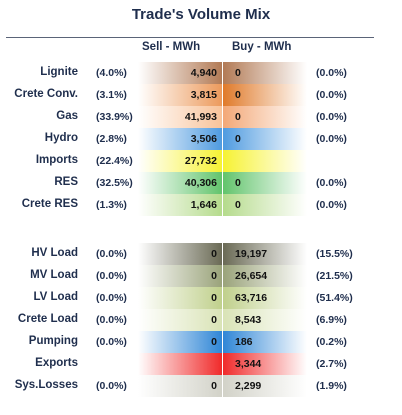  I want to click on row-label: Crete Conv., so click(46, 94).